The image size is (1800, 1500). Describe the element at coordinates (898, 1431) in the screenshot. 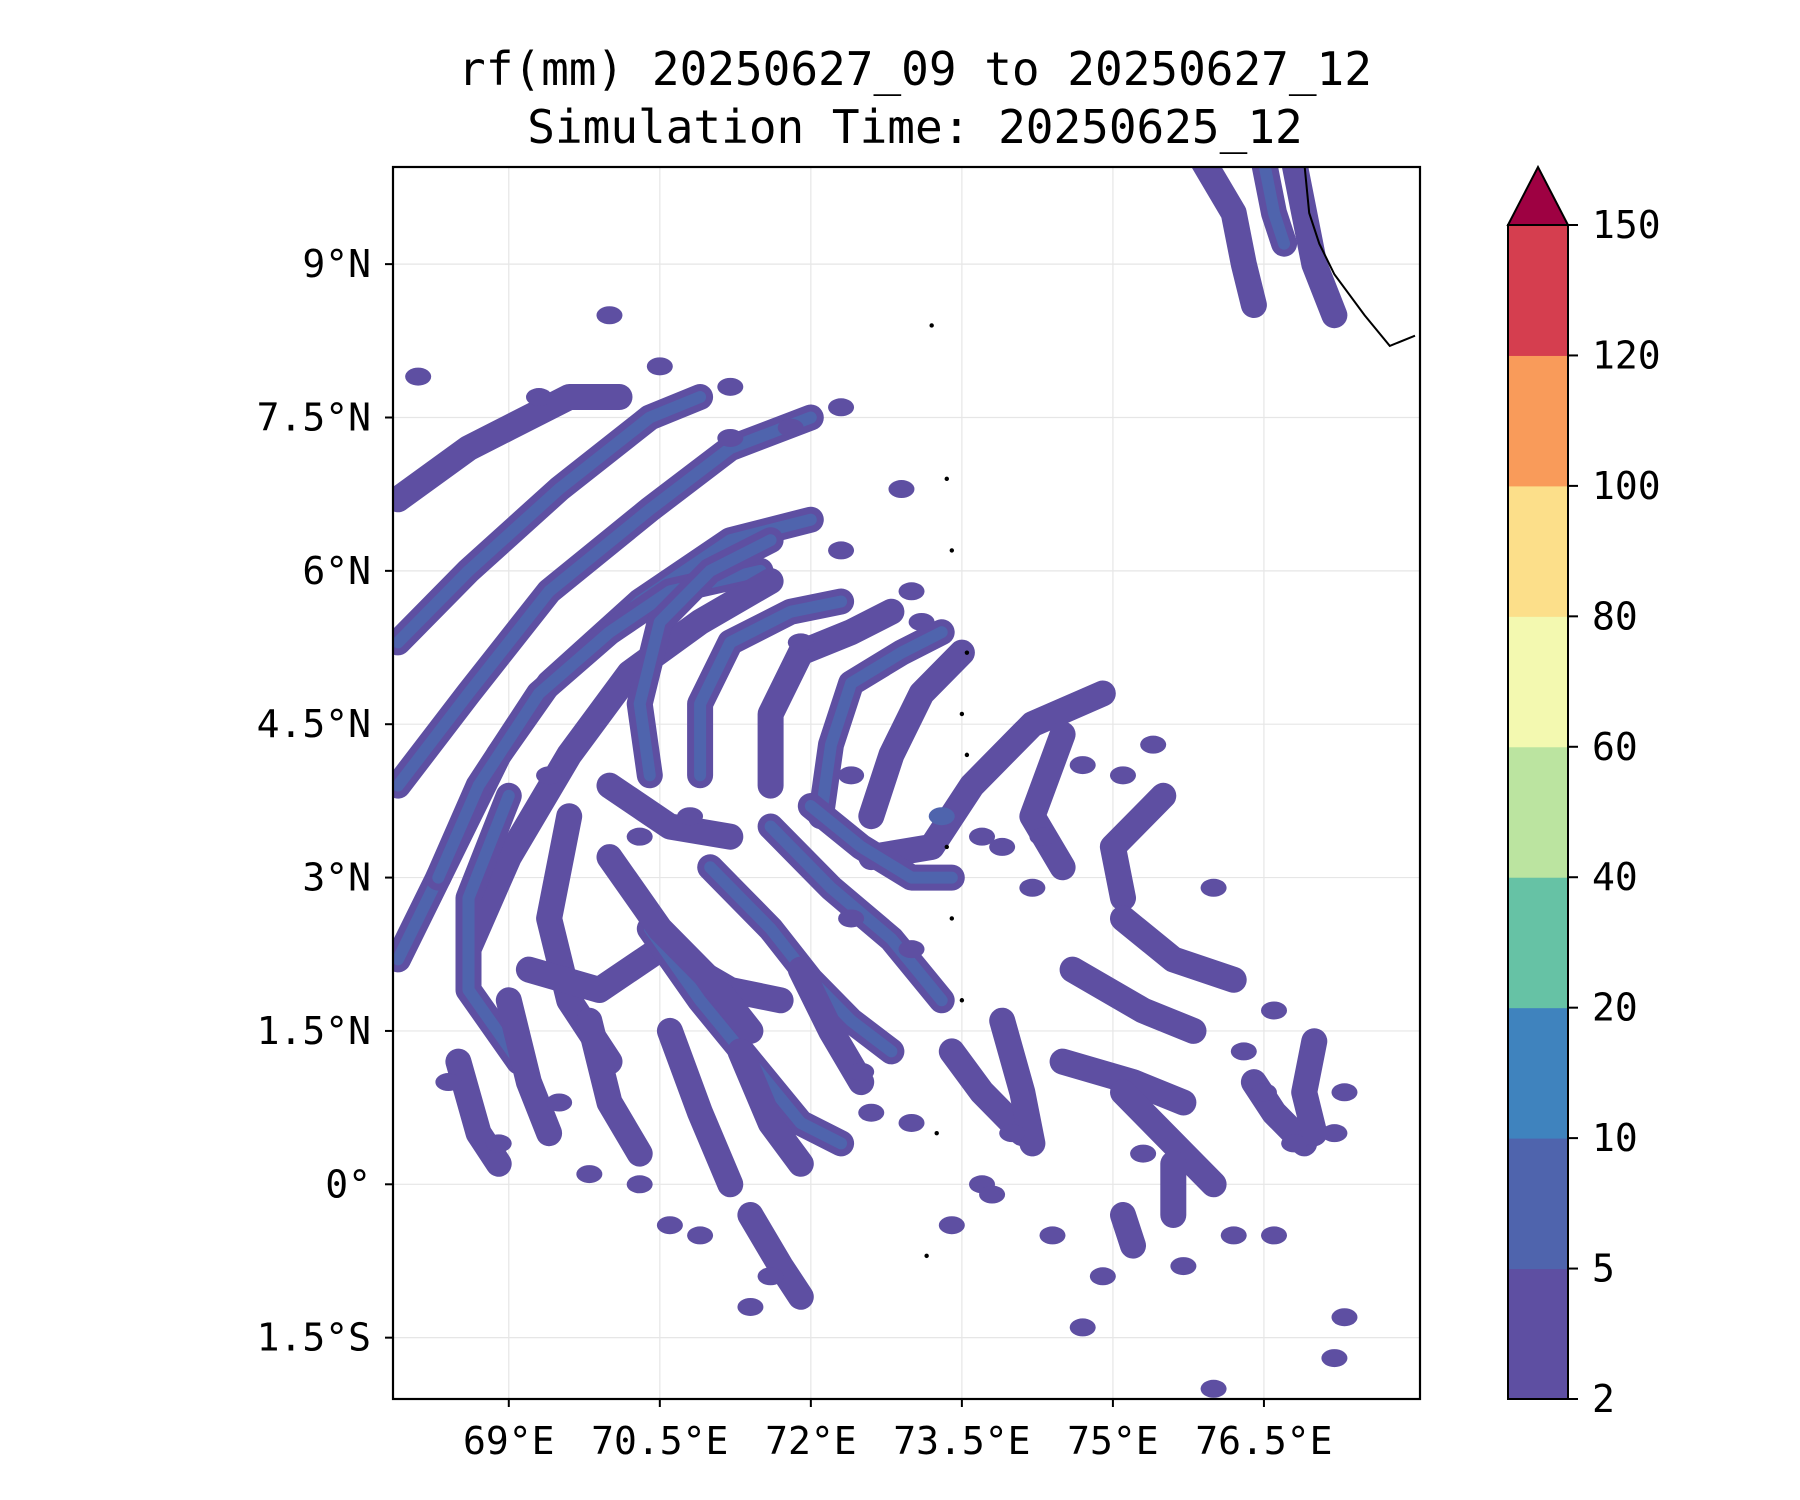

I see `longitude-ticks: 69°E 70.5°E 72°E 73.5°E 75°E 76.5°E` at that location.